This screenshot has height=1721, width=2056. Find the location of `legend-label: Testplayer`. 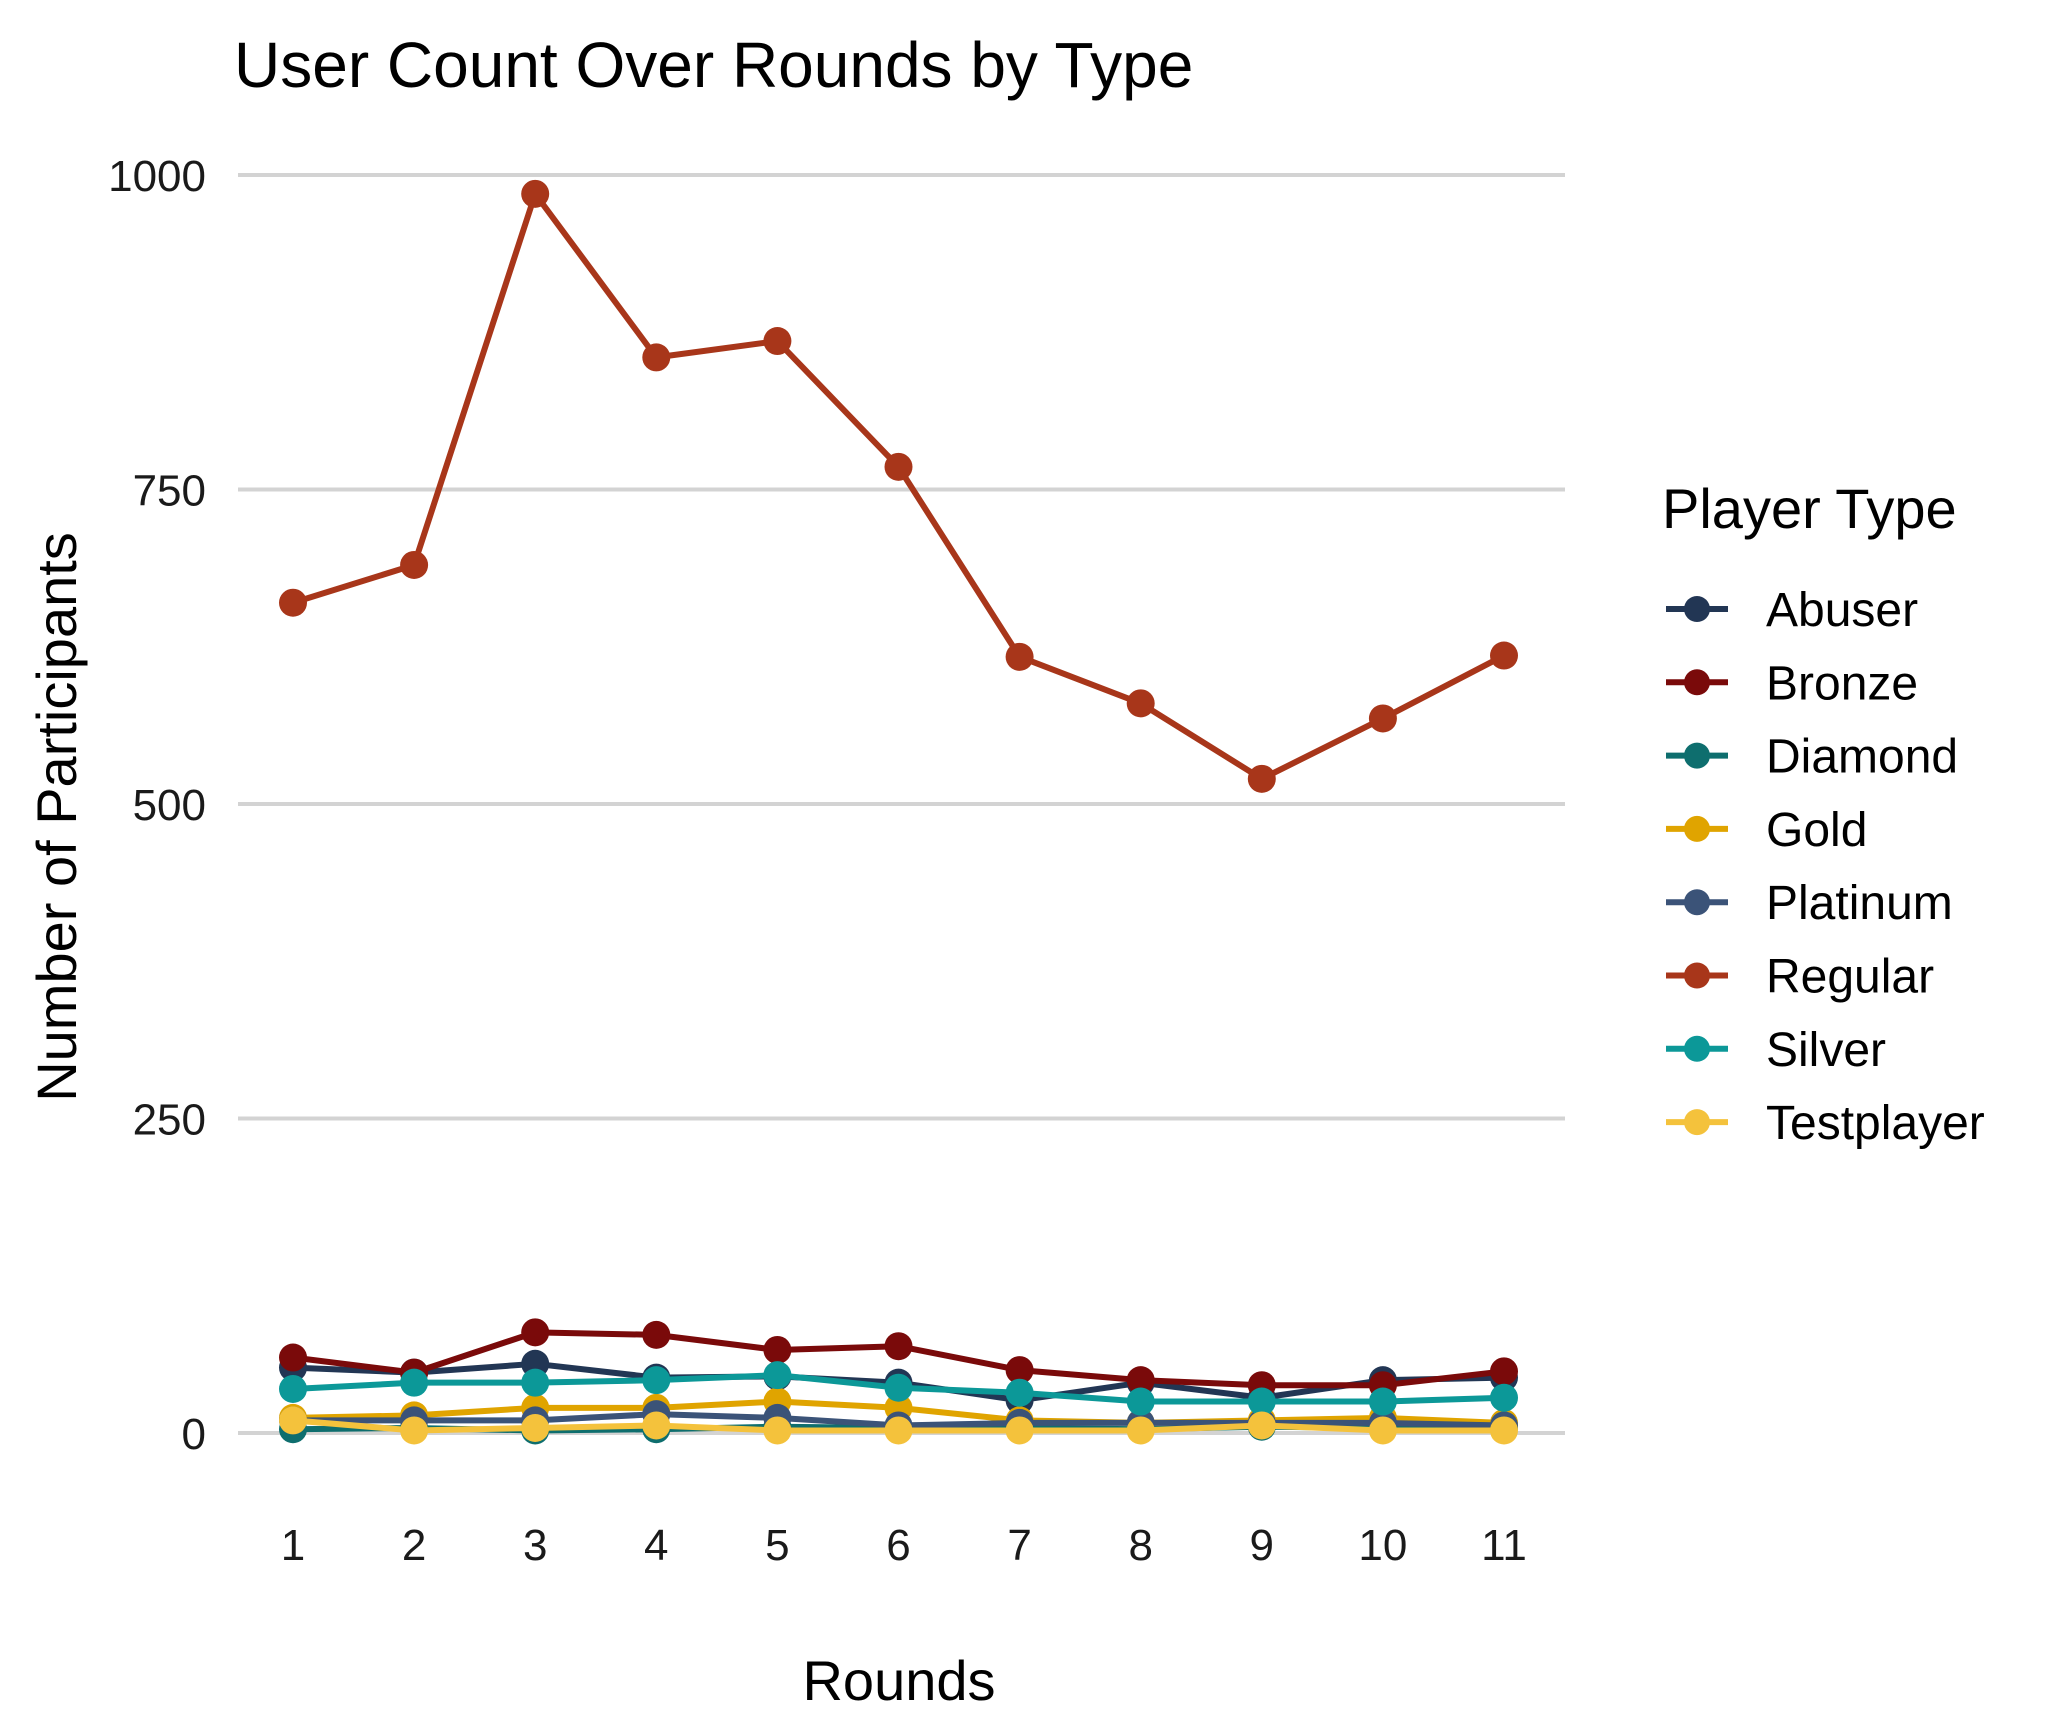

legend-label: Testplayer is located at coordinates (1875, 1123).